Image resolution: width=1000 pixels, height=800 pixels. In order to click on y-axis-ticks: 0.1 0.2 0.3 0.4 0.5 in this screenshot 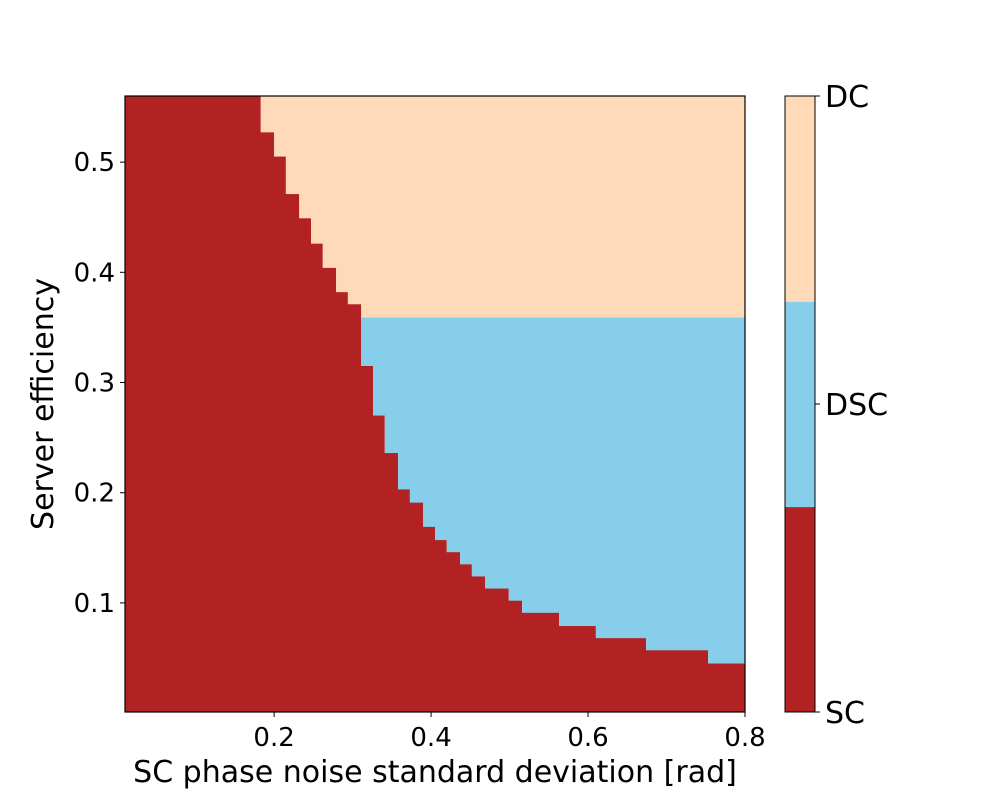, I will do `click(99, 383)`.